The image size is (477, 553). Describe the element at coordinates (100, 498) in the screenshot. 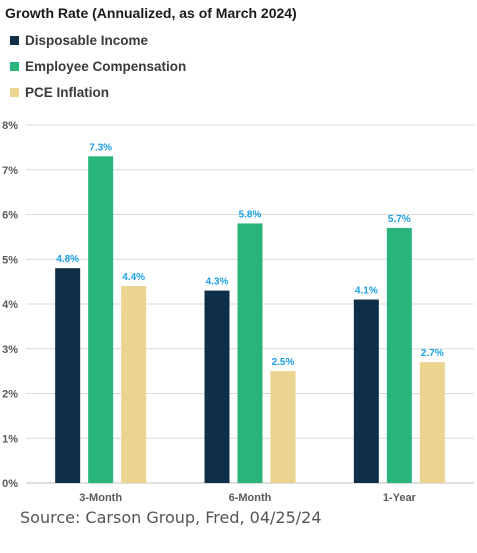

I see `x-tick-label: 3-Month` at that location.